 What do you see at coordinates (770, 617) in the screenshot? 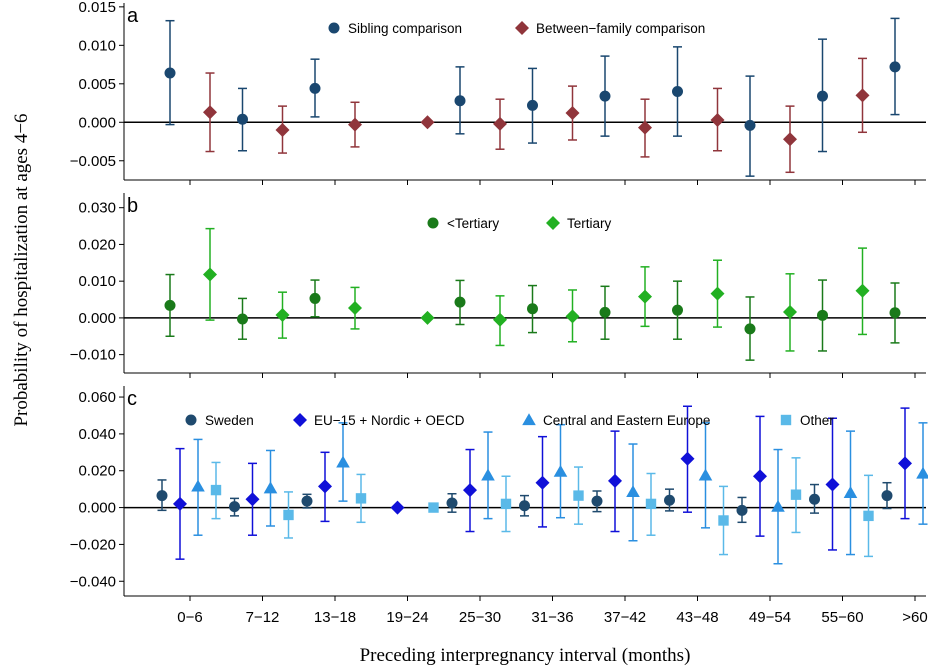
I see `x-tick-label: 49−54` at bounding box center [770, 617].